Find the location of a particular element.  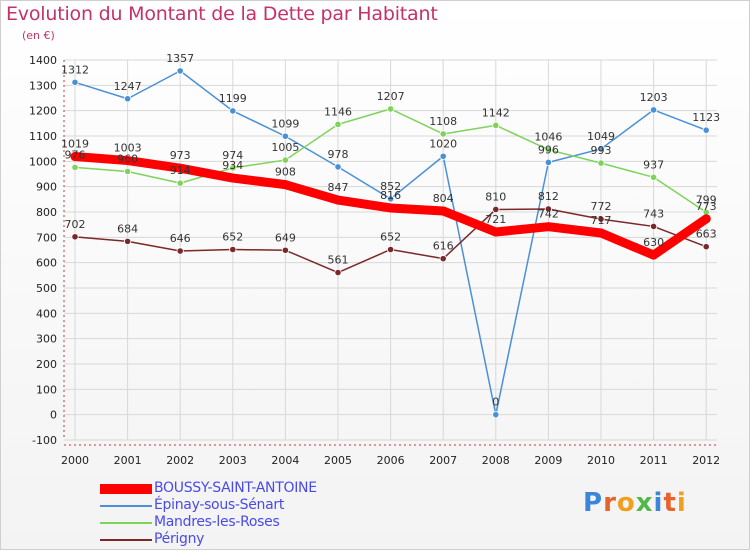

legend-label: Mandres-les-Roses is located at coordinates (217, 522).